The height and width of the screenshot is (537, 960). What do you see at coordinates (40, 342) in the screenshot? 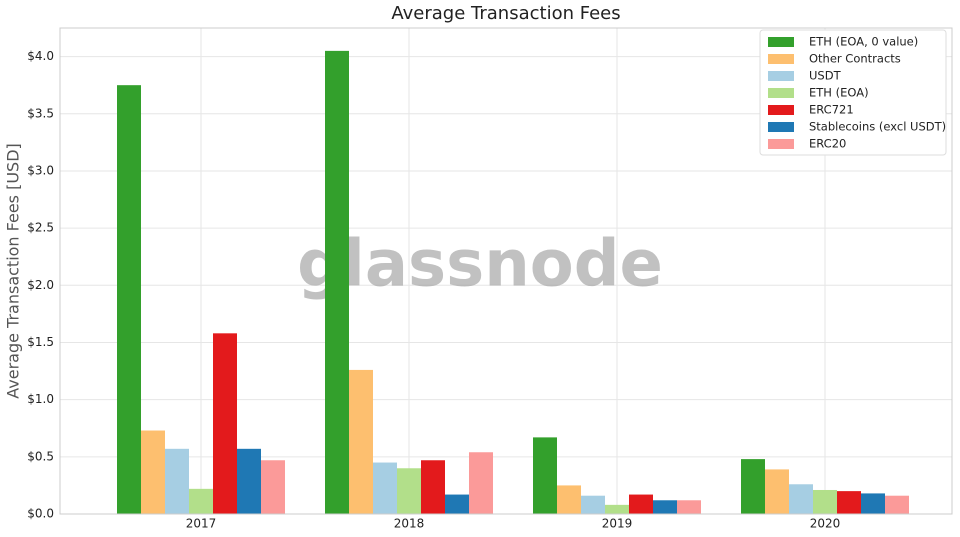
I see `y-tick-label: $1.5` at bounding box center [40, 342].